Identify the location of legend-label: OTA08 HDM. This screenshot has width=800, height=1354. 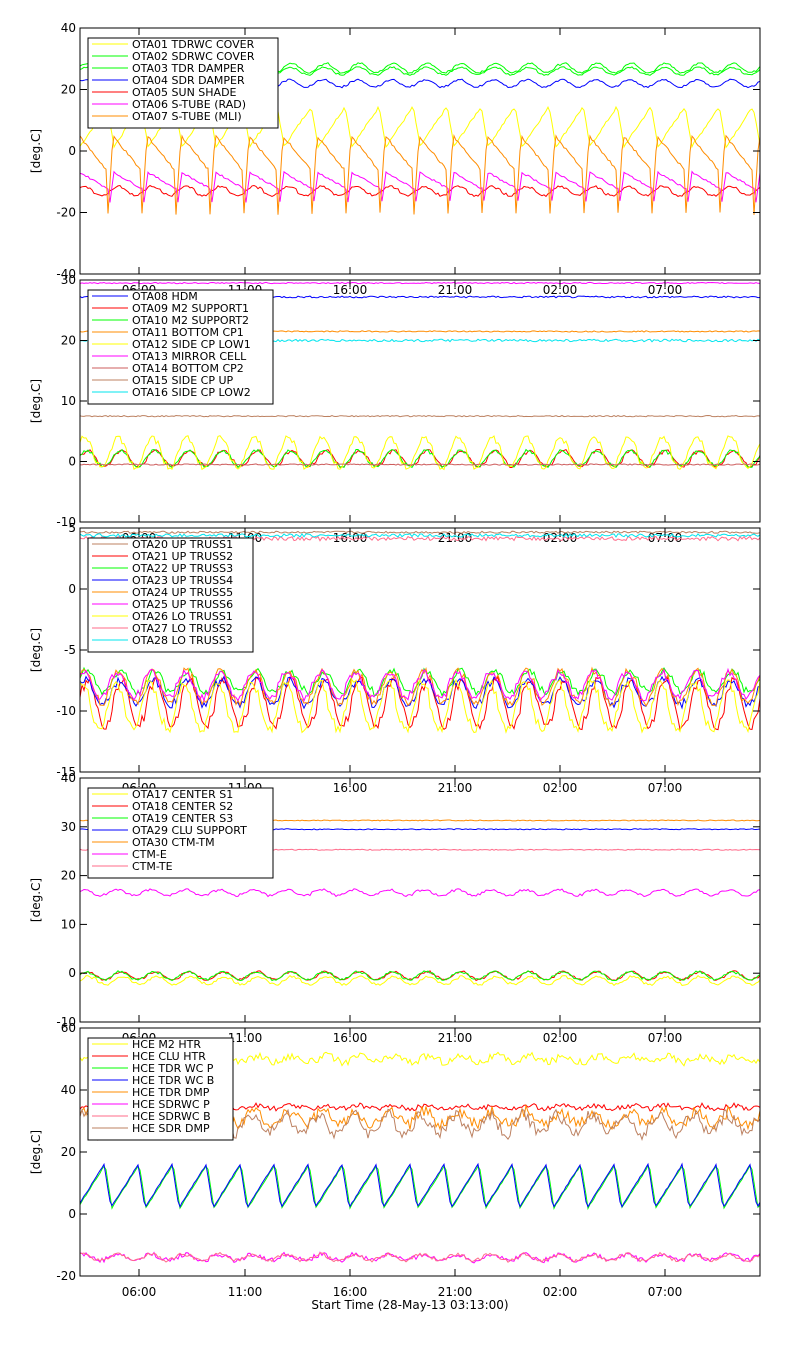
(165, 296).